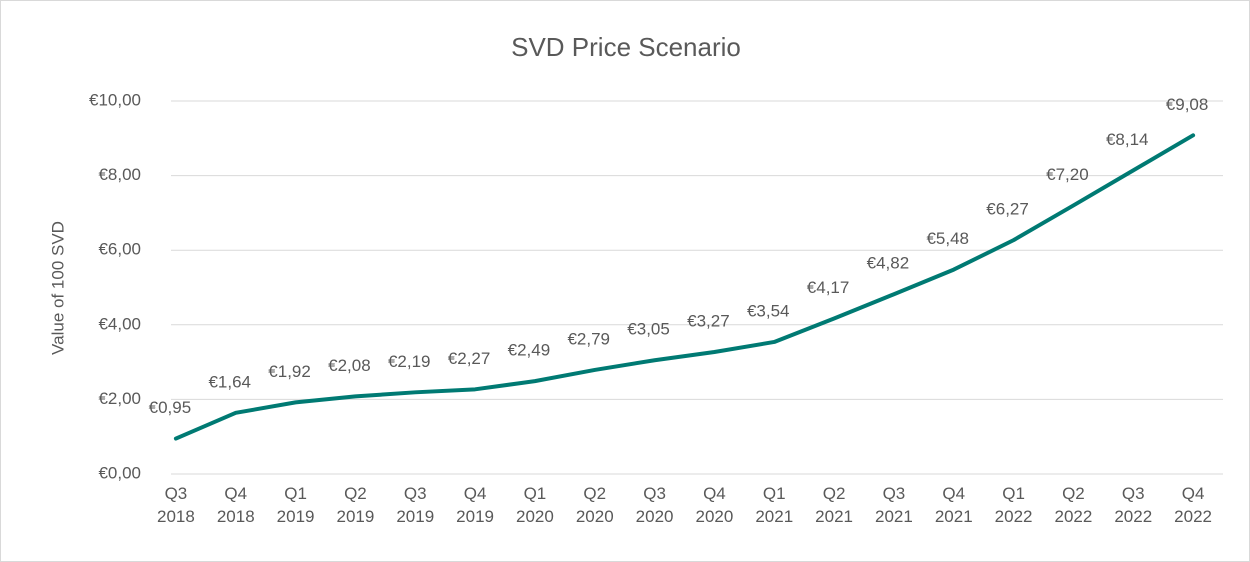 The height and width of the screenshot is (562, 1250). What do you see at coordinates (714, 505) in the screenshot?
I see `x-tick-label: Q4 2020` at bounding box center [714, 505].